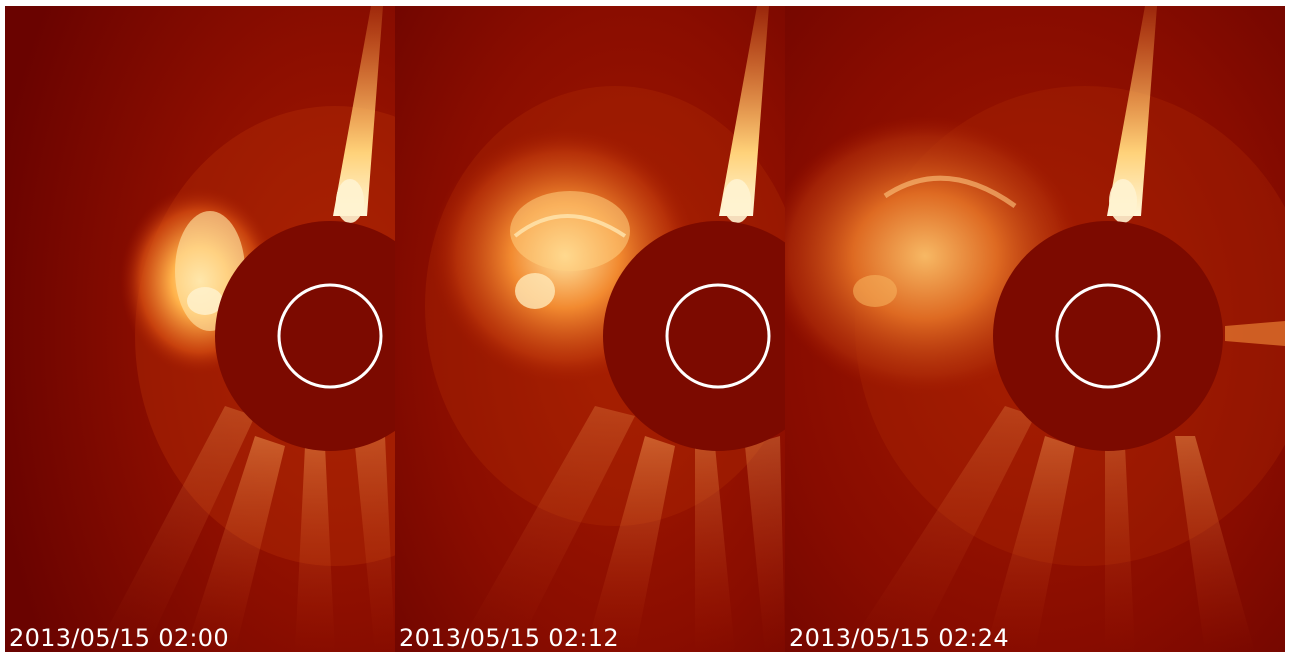 This screenshot has height=652, width=1290. I want to click on timestamp-label: 2013/05/15 02:00, so click(119, 638).